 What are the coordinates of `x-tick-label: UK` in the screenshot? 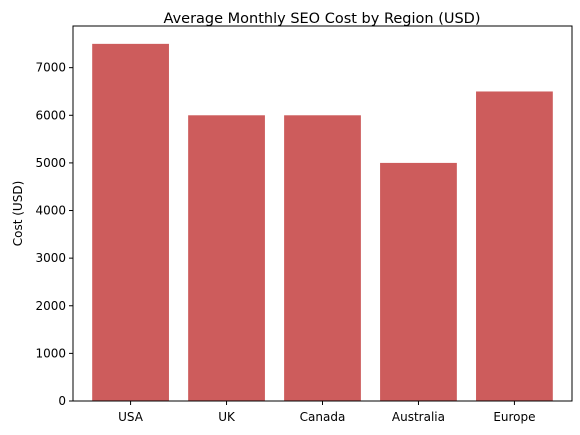 It's located at (227, 417).